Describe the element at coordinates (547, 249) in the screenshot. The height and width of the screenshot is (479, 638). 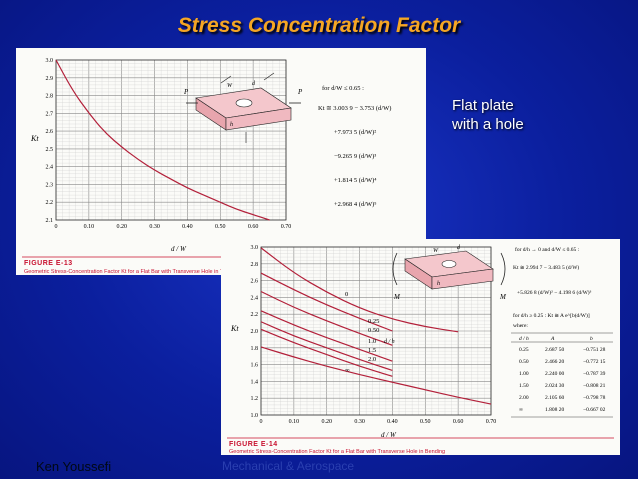
I see `e14-formula-line: for d/h → 0 and d/W ≤ 0.65 :` at that location.